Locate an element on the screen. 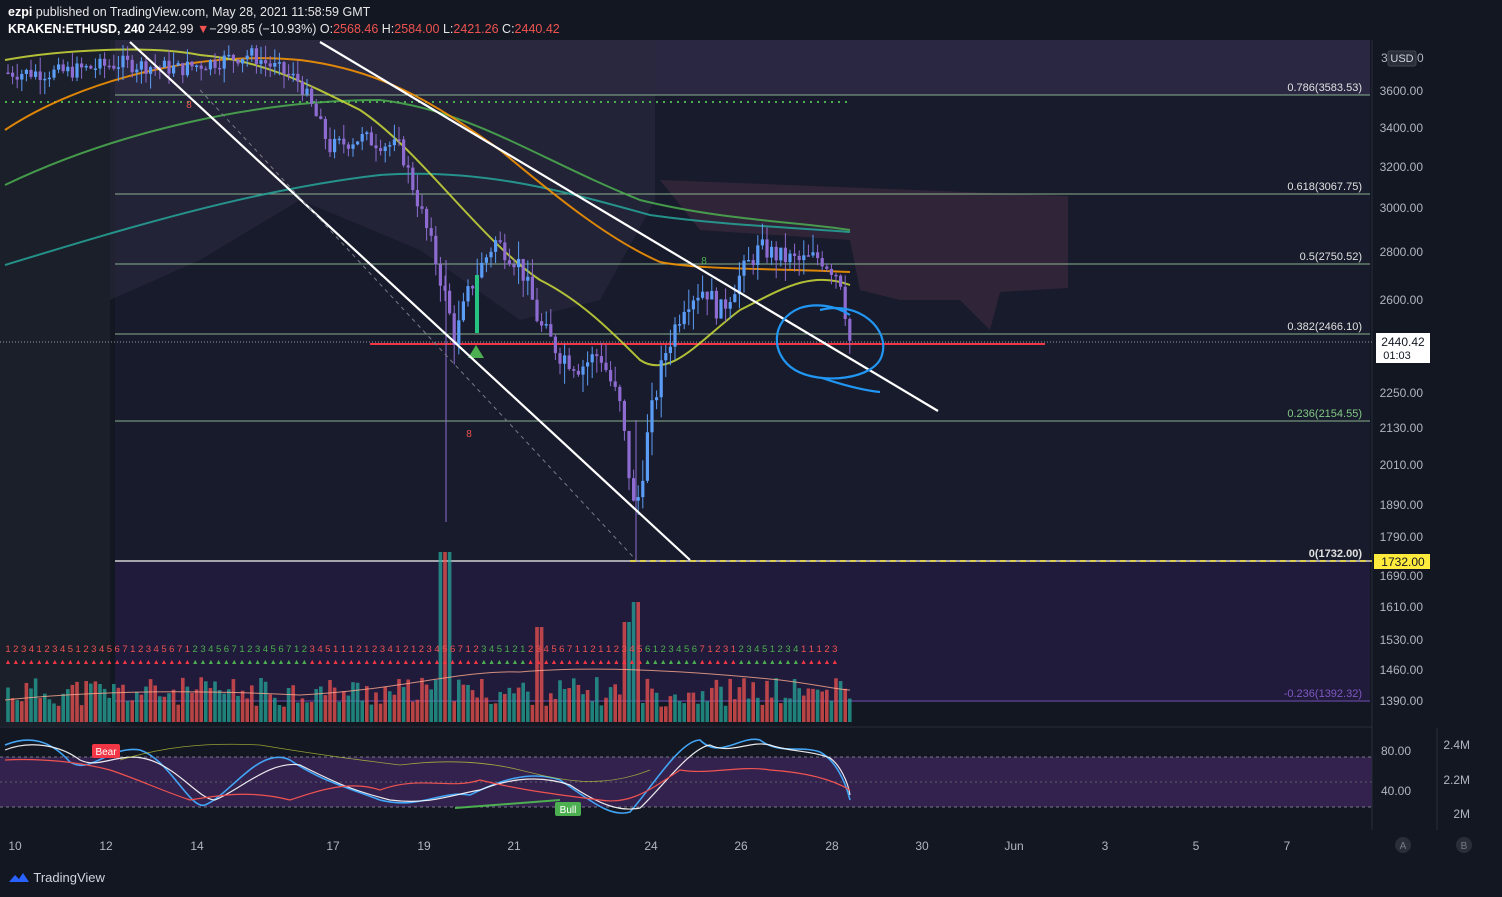 The image size is (1502, 897). price-tick-label: 2250.00 is located at coordinates (1402, 393).